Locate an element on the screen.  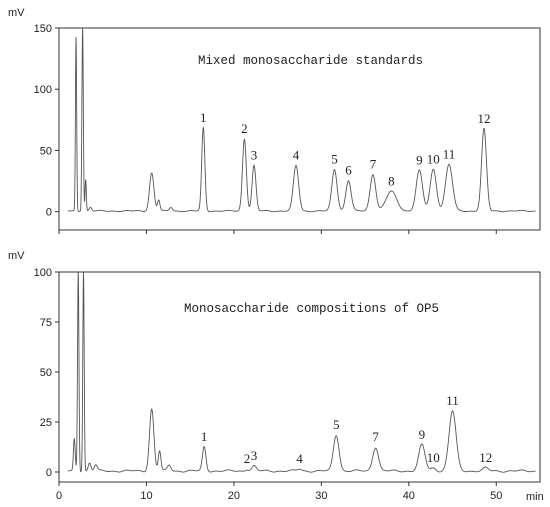
bottom-y-tick-label: 100 is located at coordinates (43, 273).